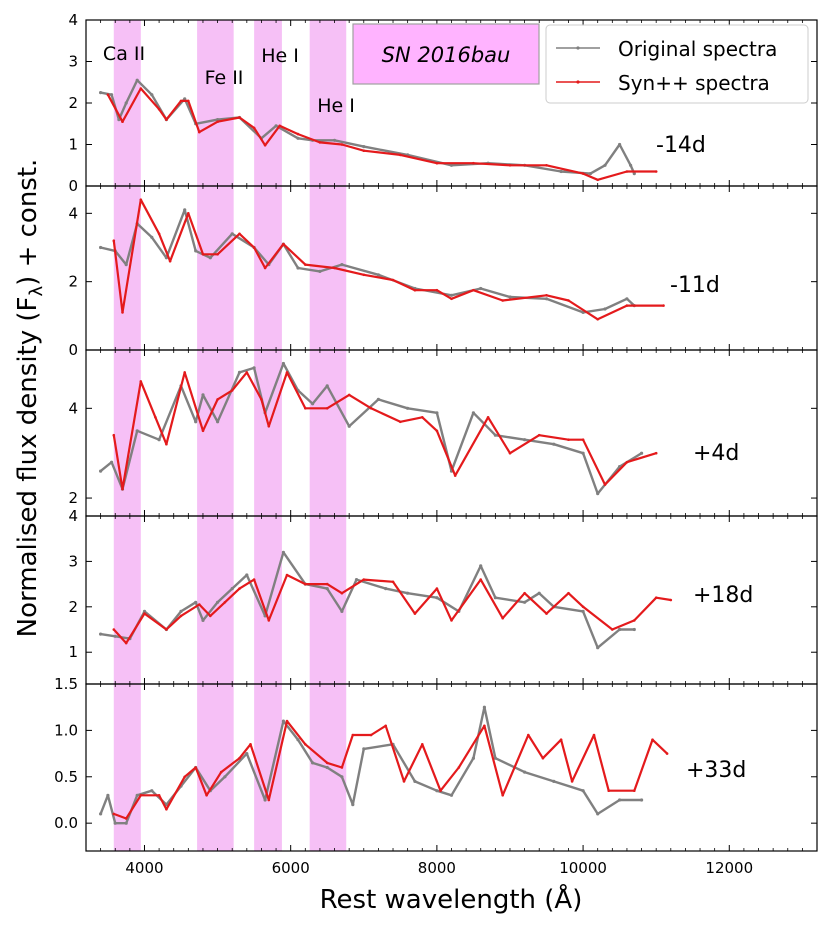  Describe the element at coordinates (73, 498) in the screenshot. I see `y-tick-label-2-0: 2` at that location.